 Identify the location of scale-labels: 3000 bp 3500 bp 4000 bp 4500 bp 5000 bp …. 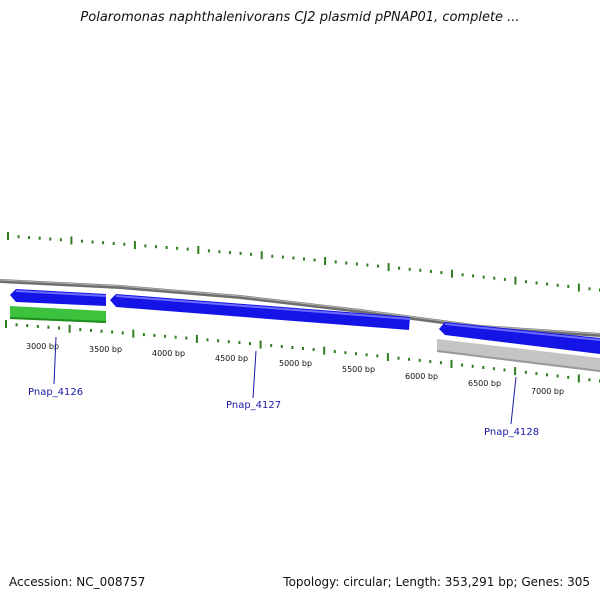
(295, 369).